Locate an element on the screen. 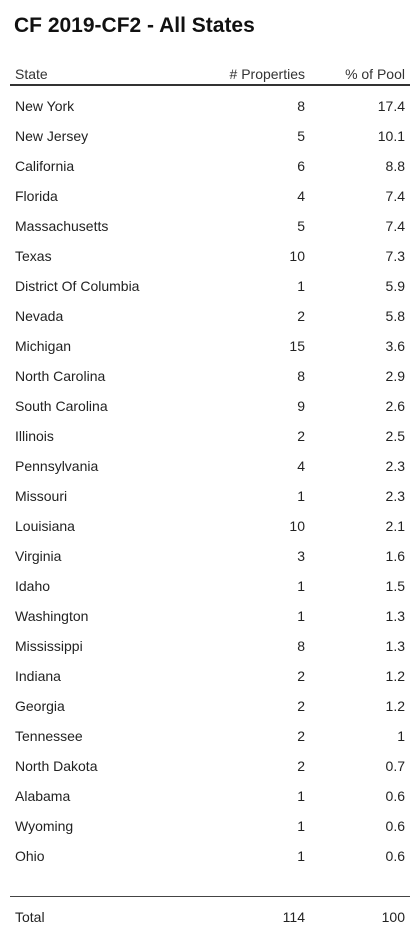 The height and width of the screenshot is (937, 420). state-cell: District Of Columbia is located at coordinates (77, 286).